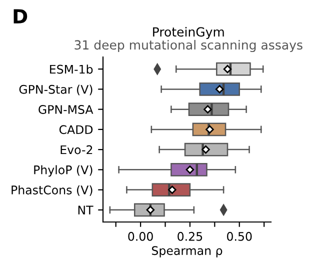 Image resolution: width=322 pixels, height=270 pixels. What do you see at coordinates (140, 236) in the screenshot?
I see `x-tick-label: 0.00` at bounding box center [140, 236].